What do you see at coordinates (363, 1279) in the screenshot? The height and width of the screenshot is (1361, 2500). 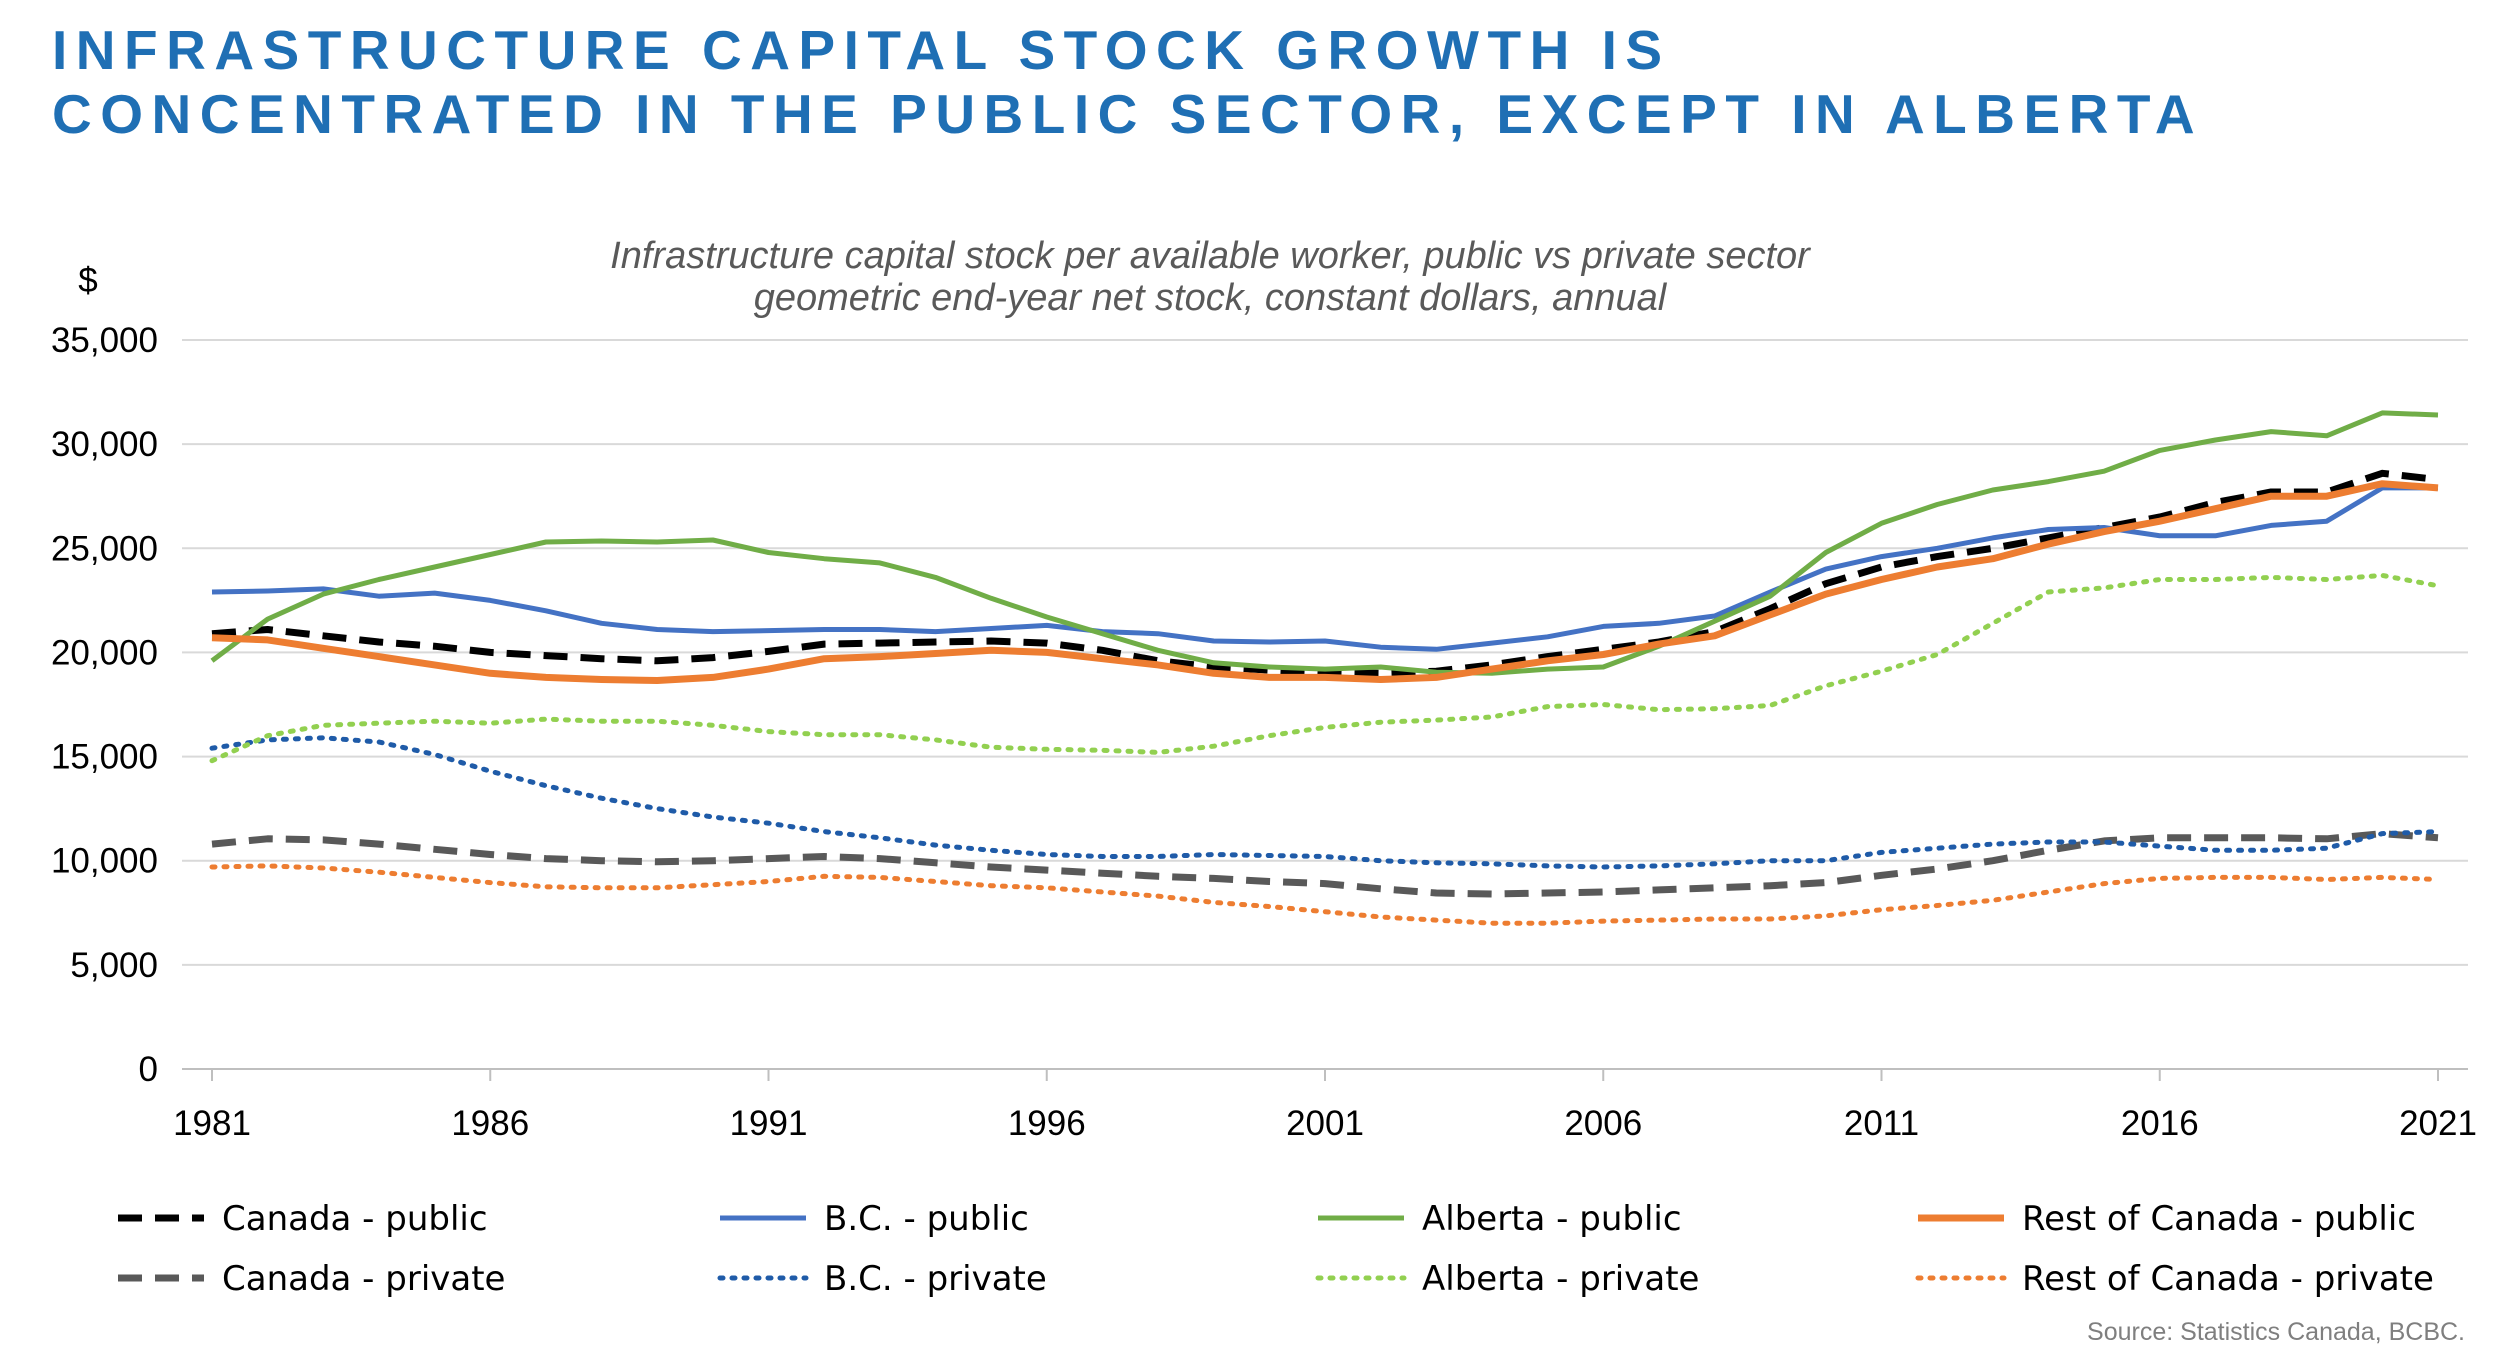 I see `legend-label: Canada - private` at bounding box center [363, 1279].